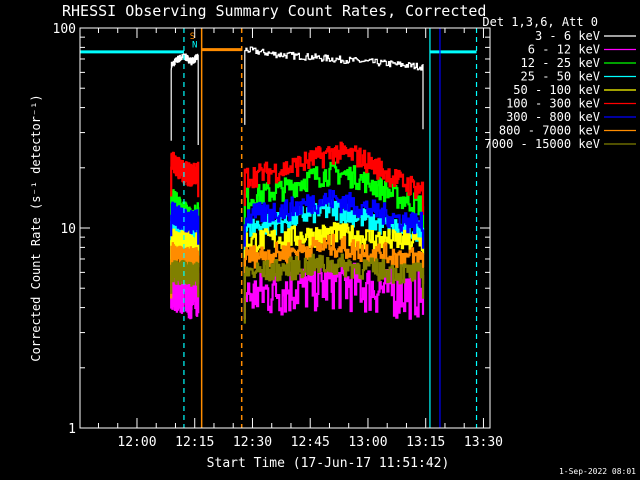 The image size is (640, 480). I want to click on footer-date: 1-Sep-2022 08:01, so click(597, 471).